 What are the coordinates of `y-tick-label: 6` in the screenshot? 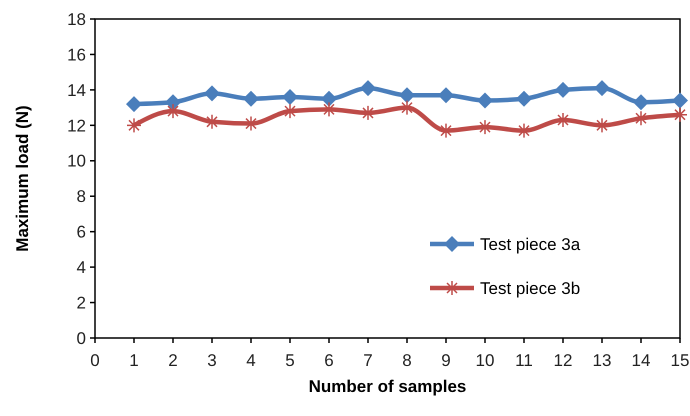 It's located at (81, 232).